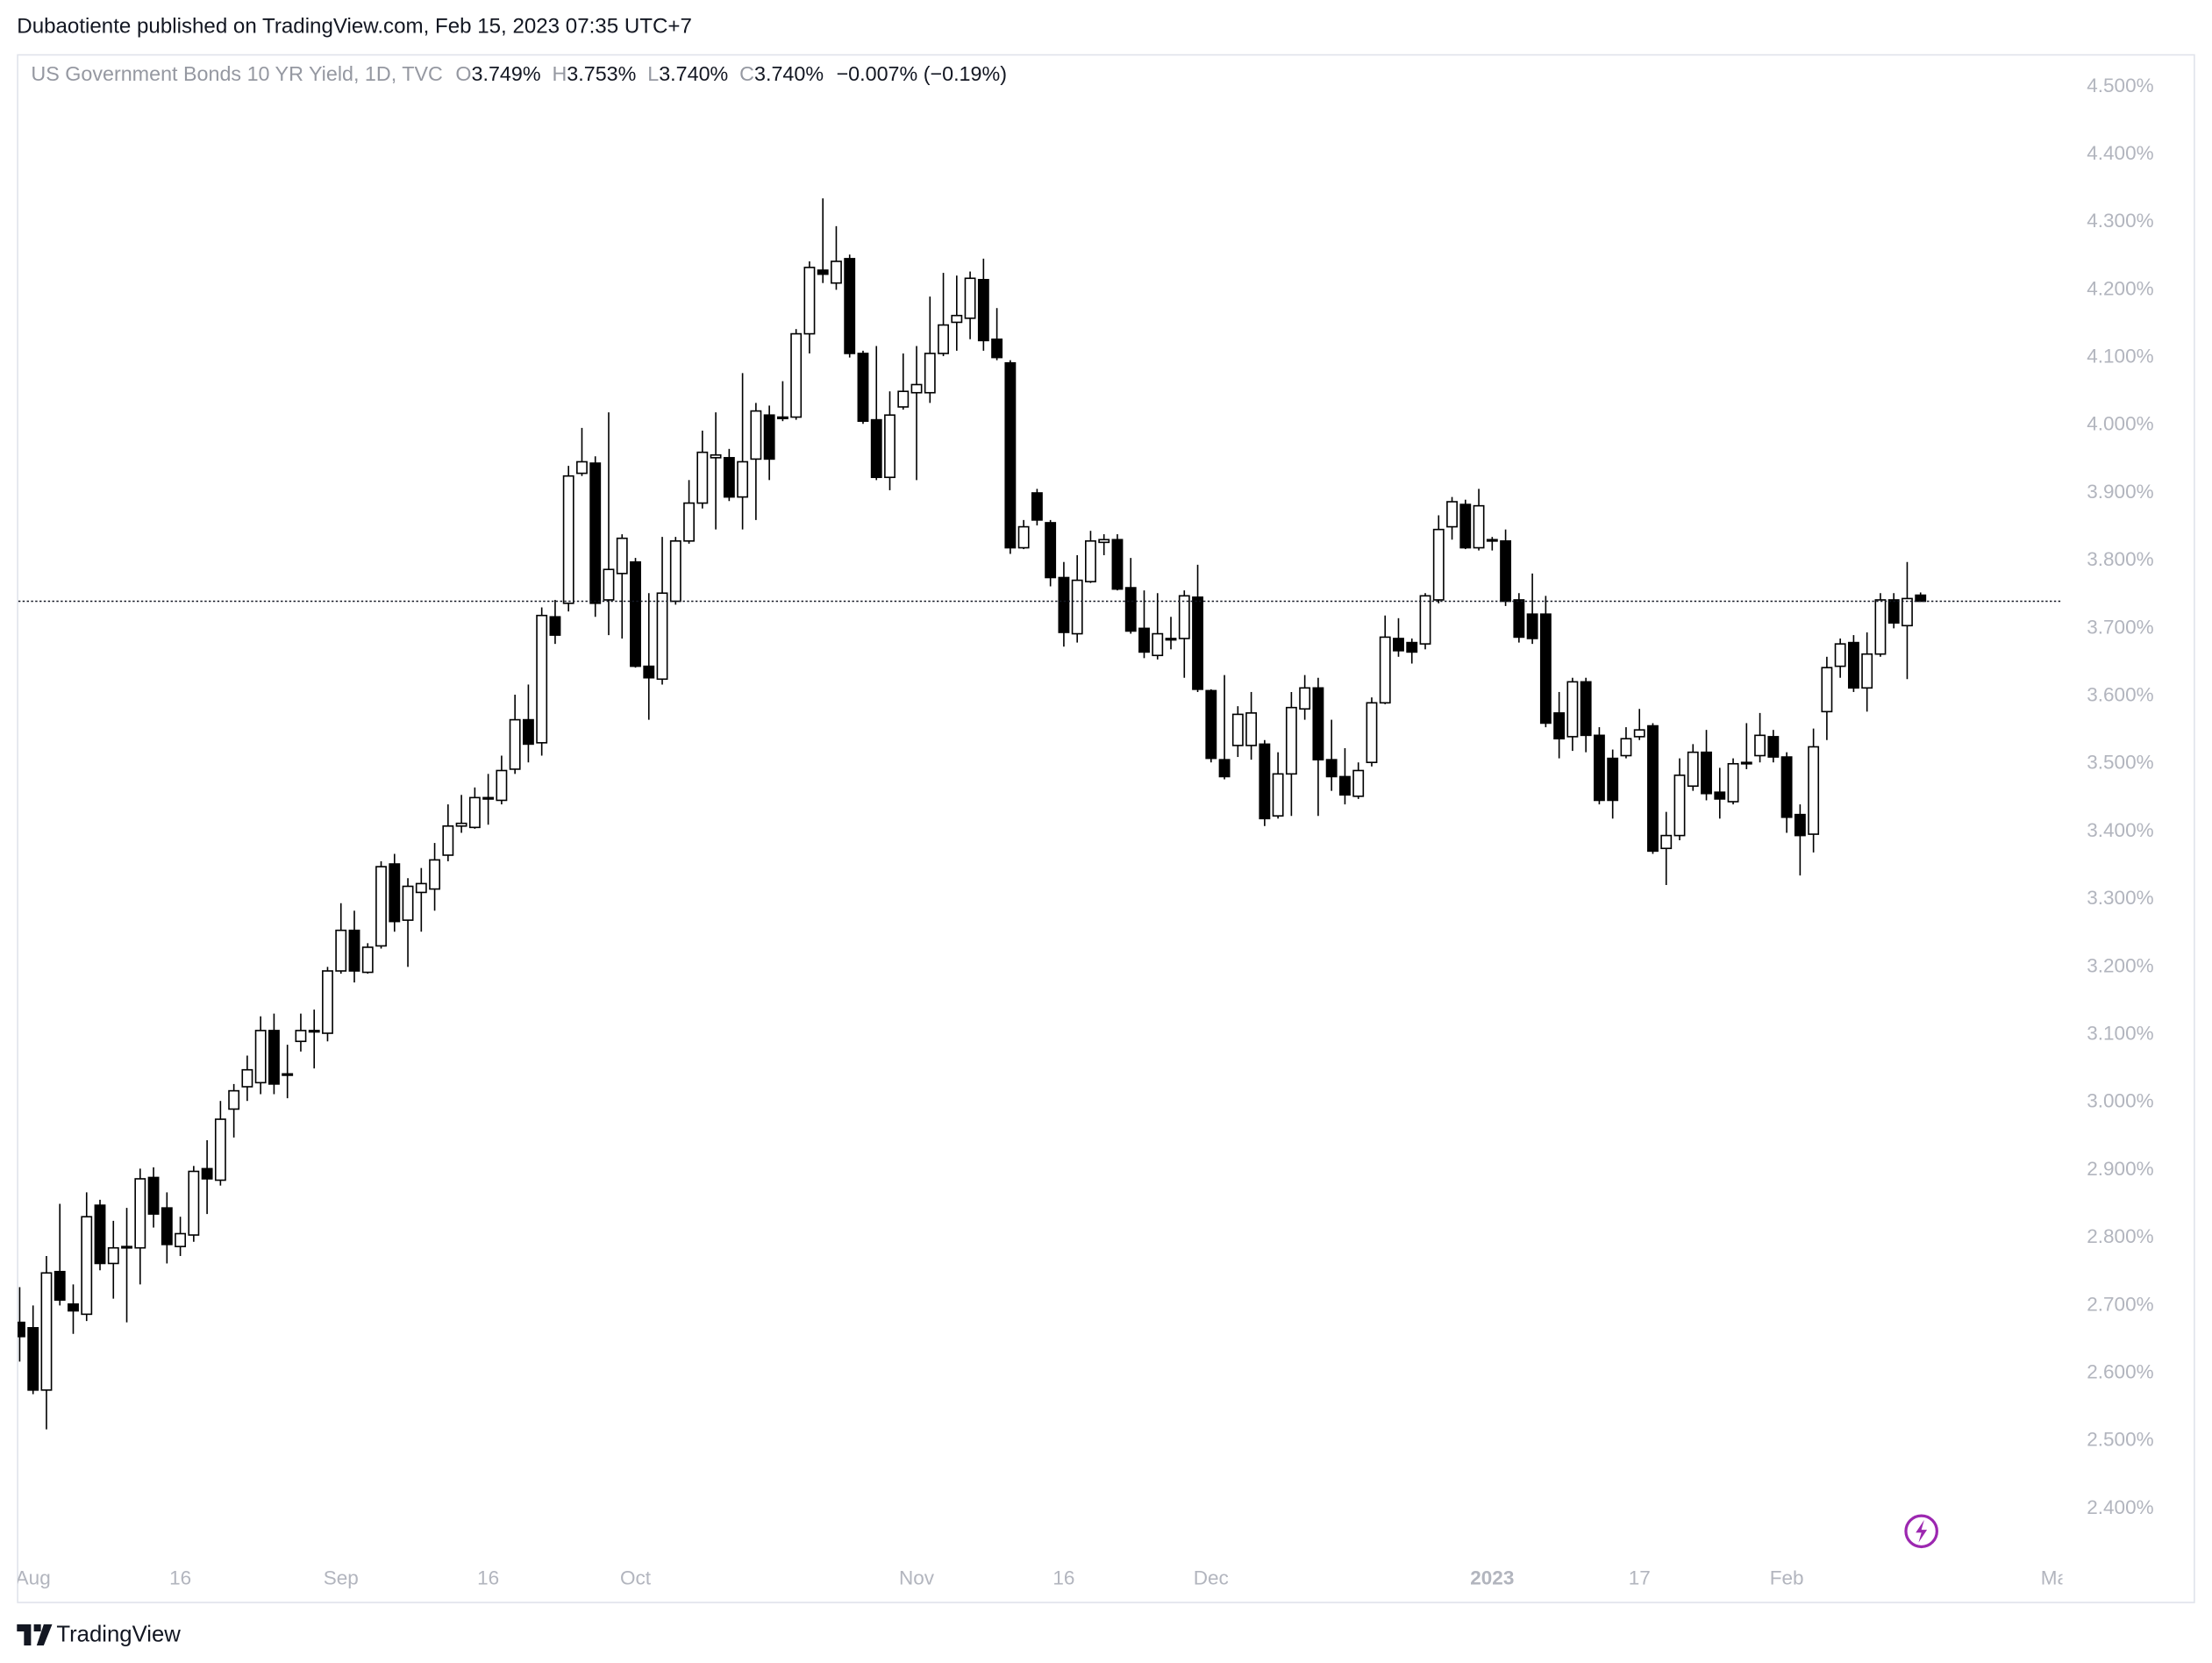  Describe the element at coordinates (2120, 85) in the screenshot. I see `y-tick-label: 4.500%` at that location.